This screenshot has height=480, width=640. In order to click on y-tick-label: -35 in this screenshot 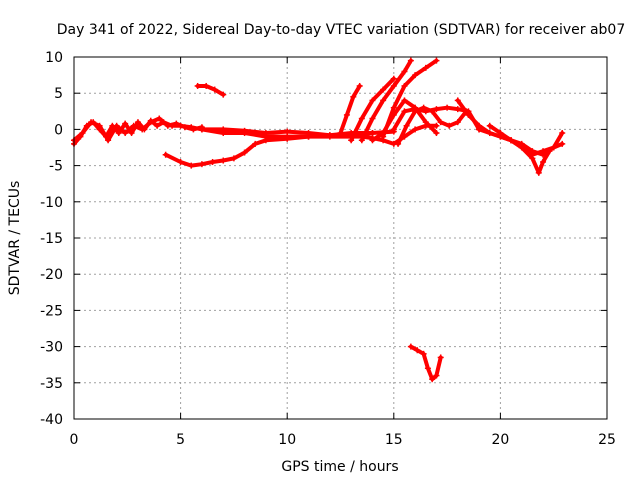, I will do `click(51, 384)`.